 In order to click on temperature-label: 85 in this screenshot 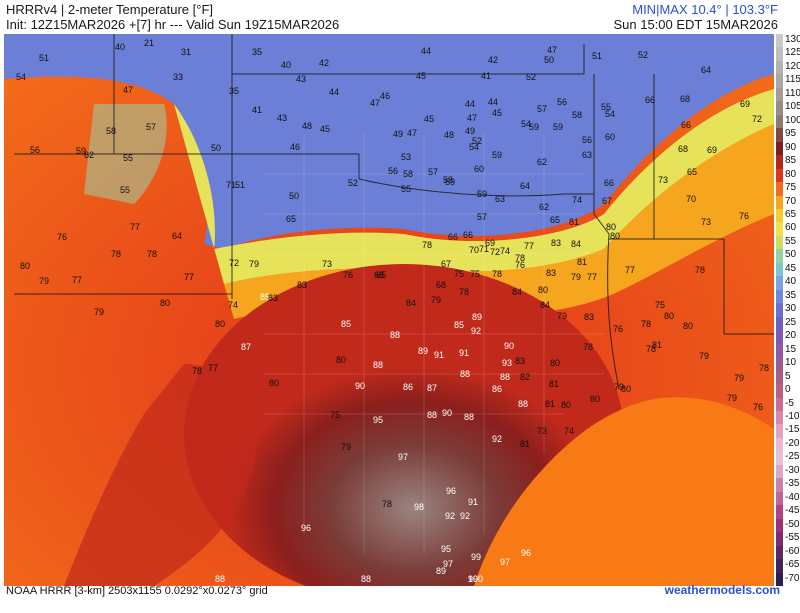, I will do `click(265, 297)`.